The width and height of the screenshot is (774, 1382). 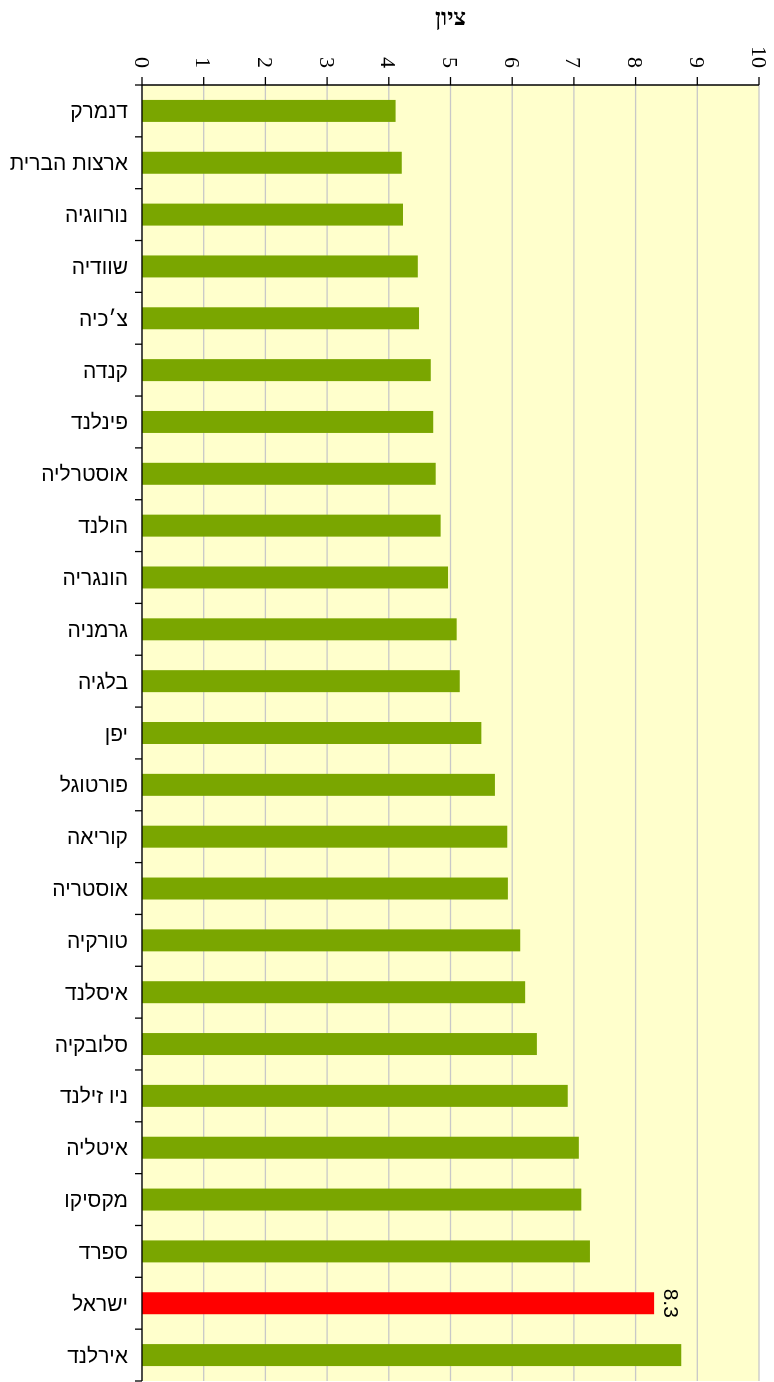 I want to click on y-tick-label: דנמרק, so click(x=99, y=111).